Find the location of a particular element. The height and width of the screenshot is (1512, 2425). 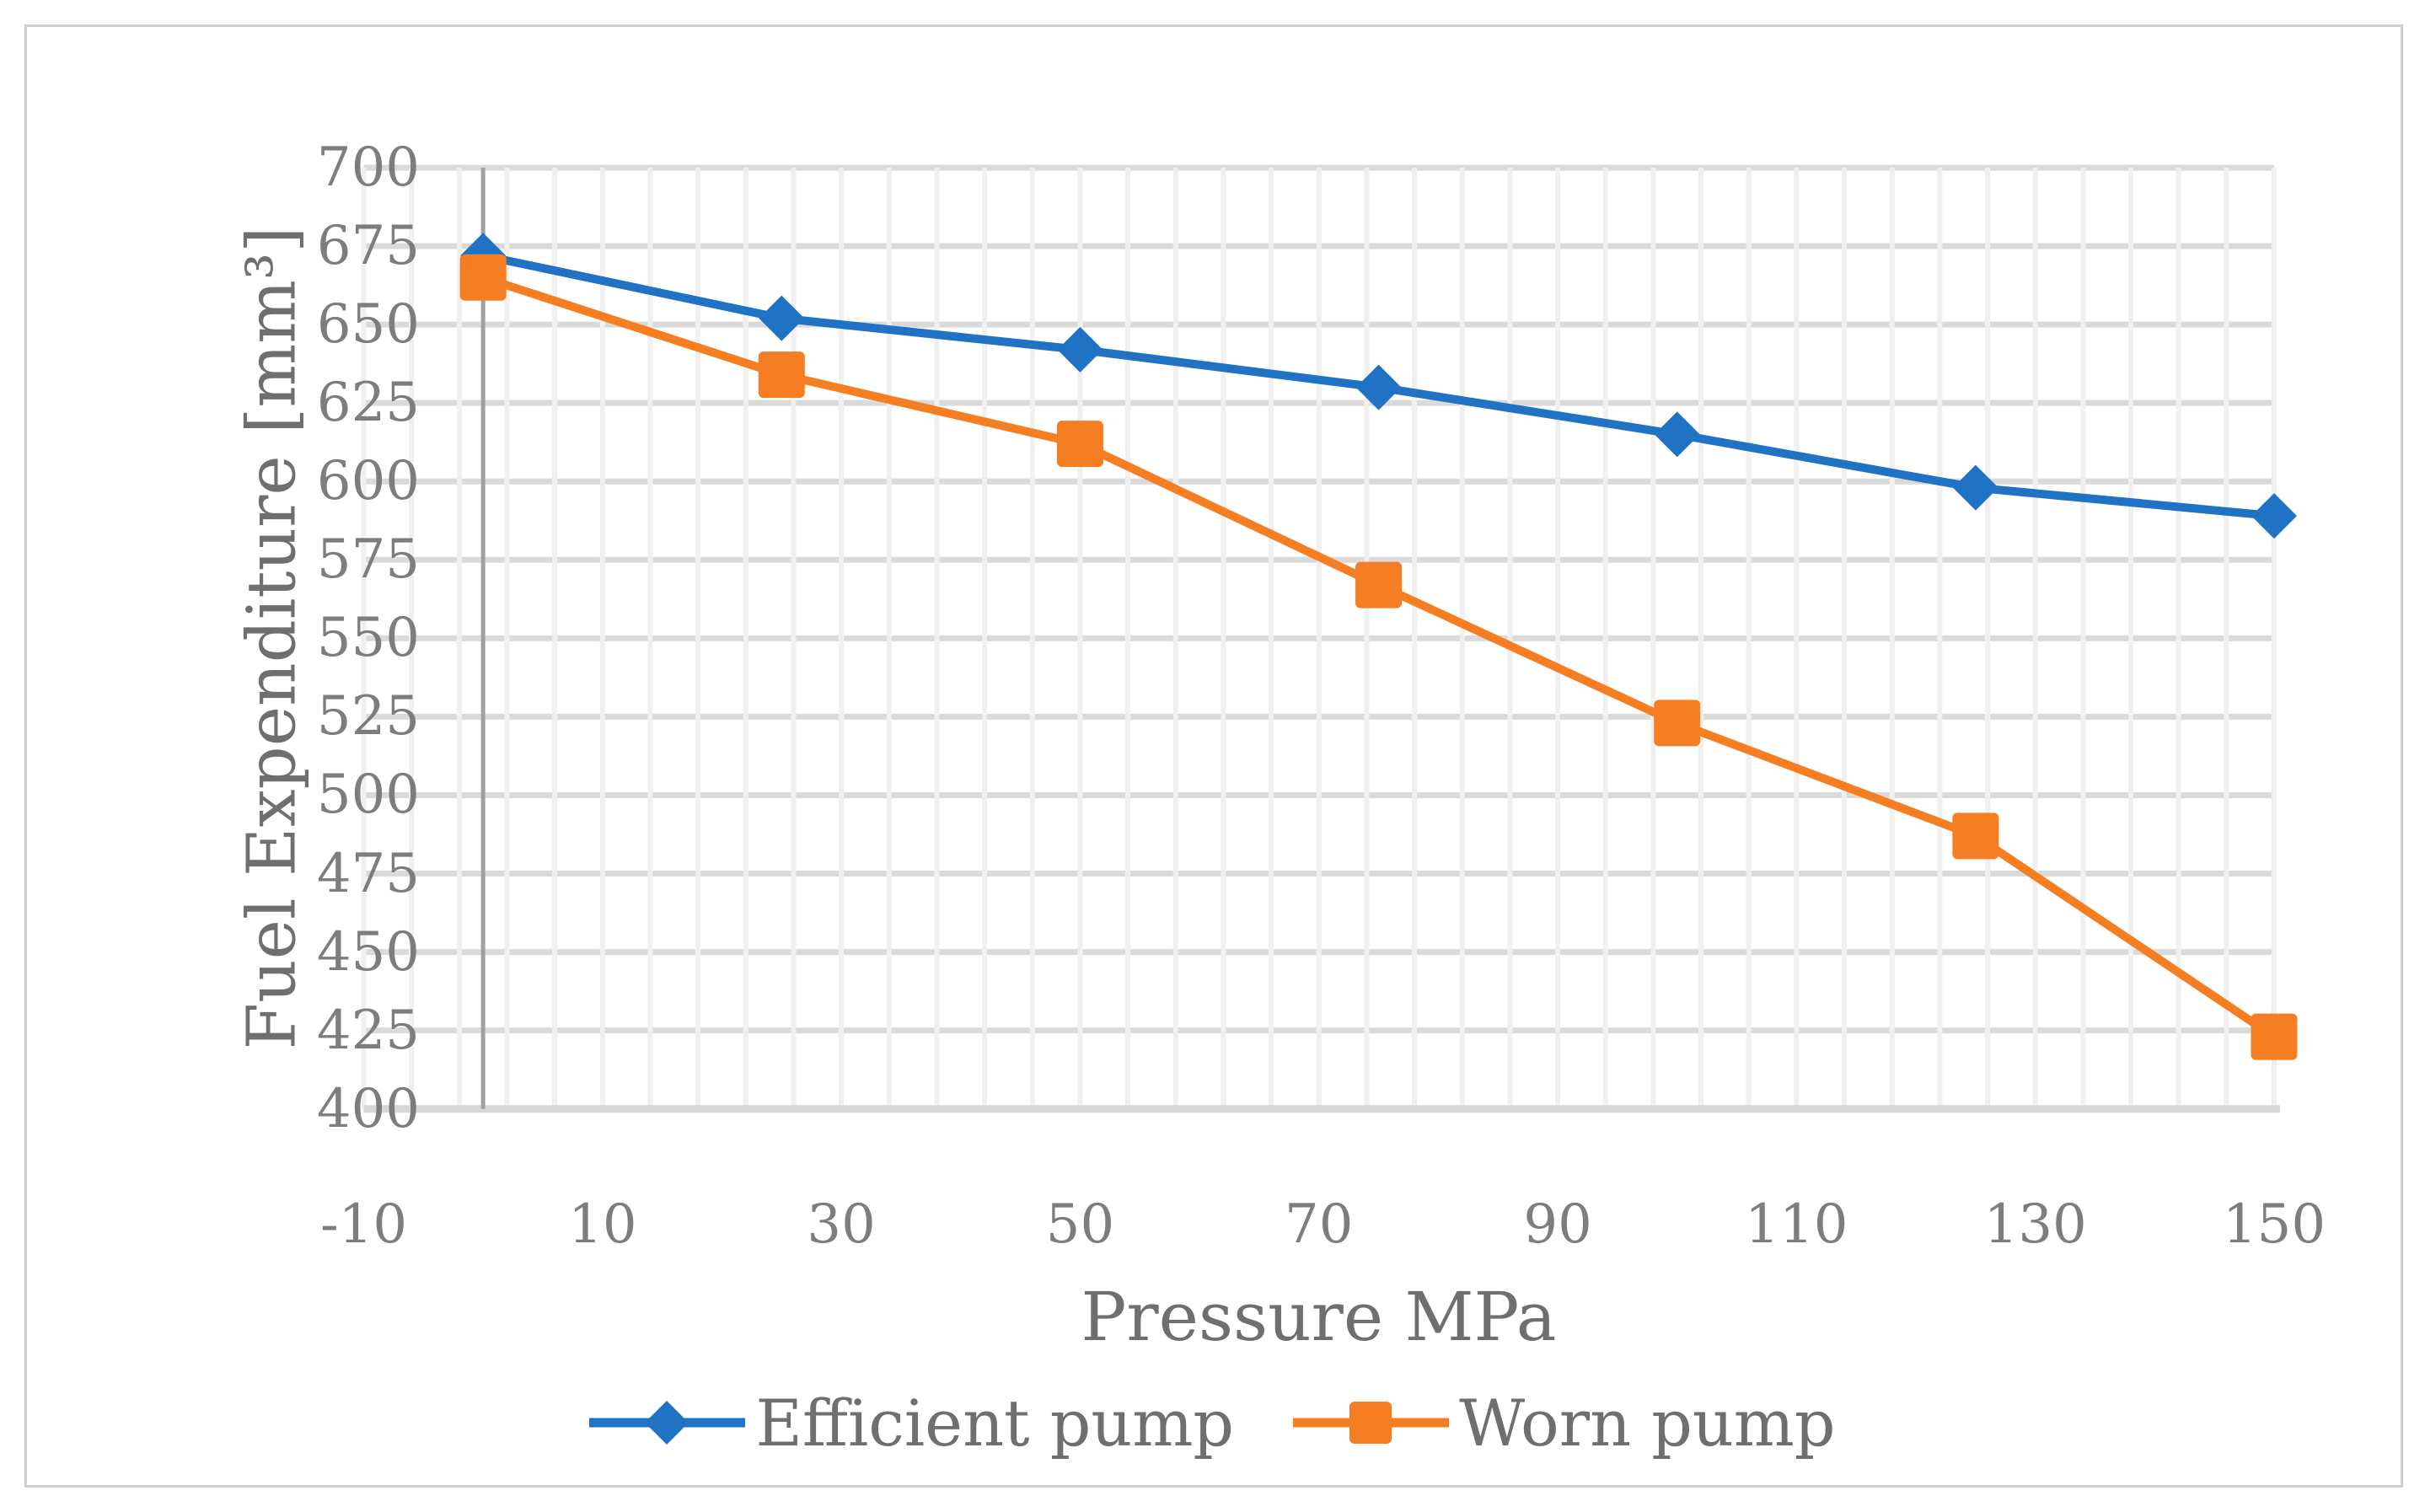

legend-label-efficient-pump: Efficient pump is located at coordinates (995, 1423).